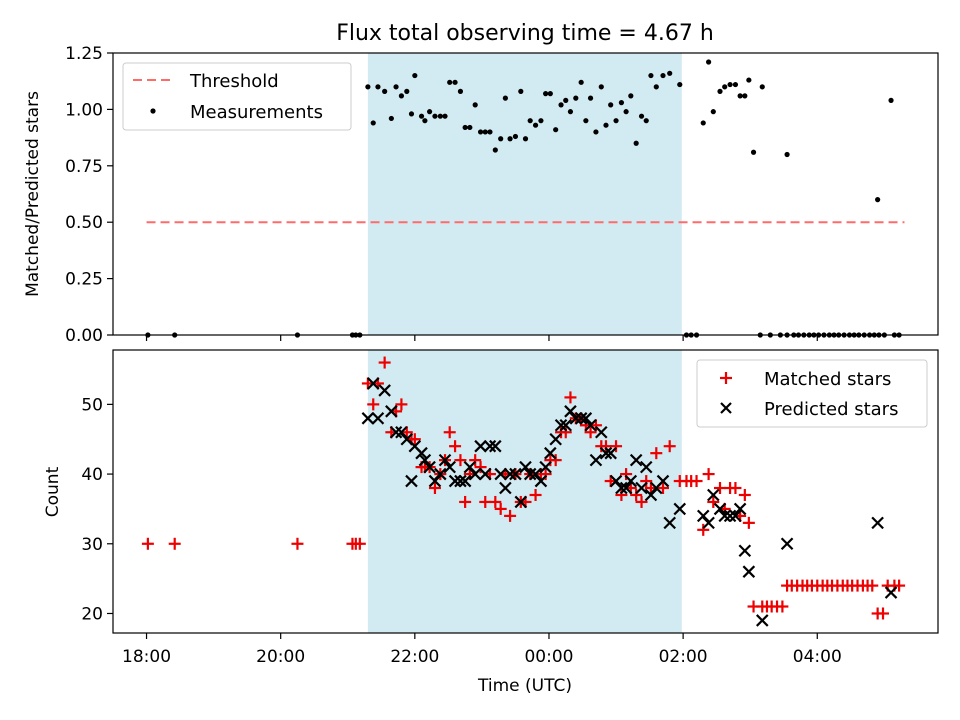 This screenshot has height=720, width=960. What do you see at coordinates (525, 33) in the screenshot?
I see `chart-title: Flux total observing time = 4.67 h` at bounding box center [525, 33].